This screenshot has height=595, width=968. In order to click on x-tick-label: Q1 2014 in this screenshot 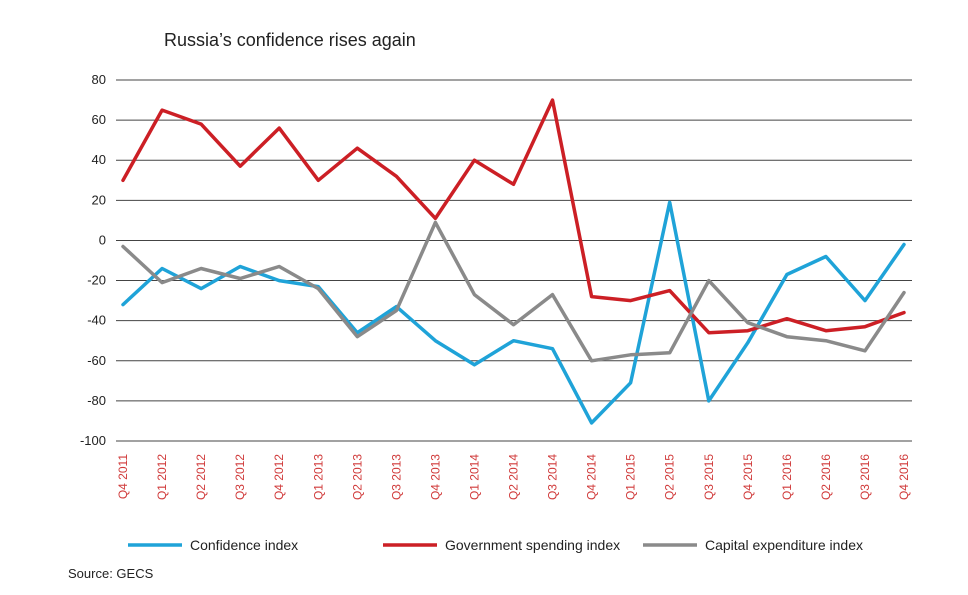, I will do `click(474, 477)`.